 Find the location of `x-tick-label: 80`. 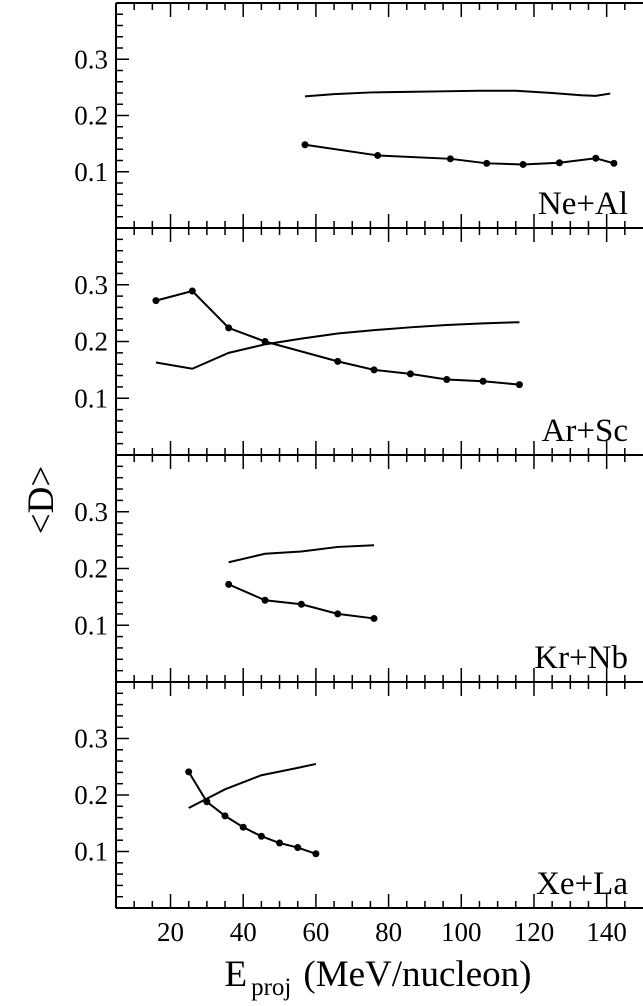

x-tick-label: 80 is located at coordinates (388, 932).